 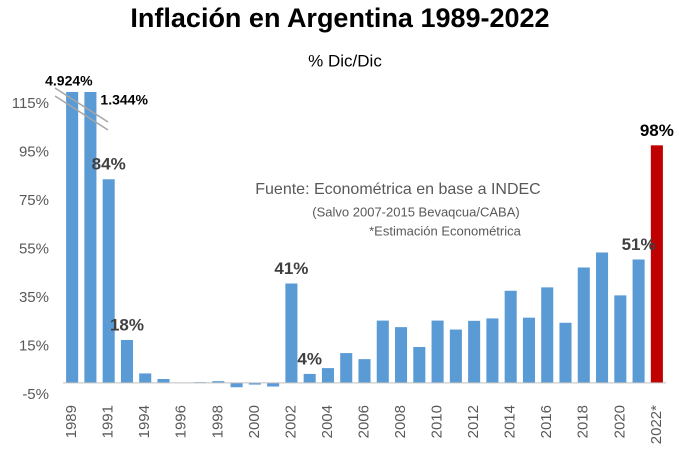 I want to click on x-tick-label: 2014, so click(x=510, y=421).